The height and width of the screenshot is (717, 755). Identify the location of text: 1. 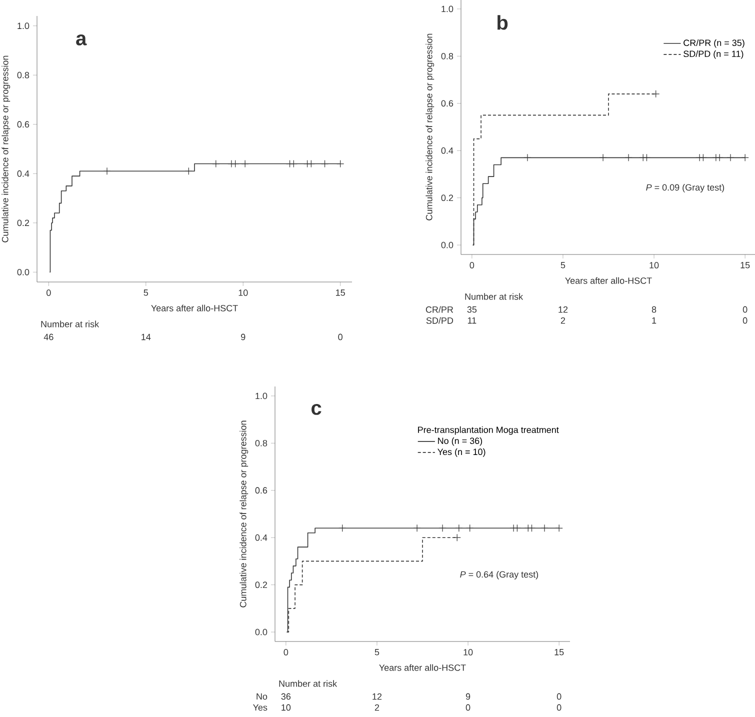
(654, 320).